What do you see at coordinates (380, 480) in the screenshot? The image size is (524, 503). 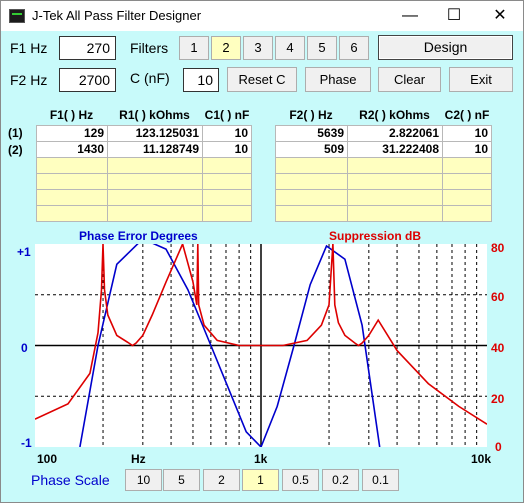 I see `phase-scale-0.1-button: 0.1` at bounding box center [380, 480].